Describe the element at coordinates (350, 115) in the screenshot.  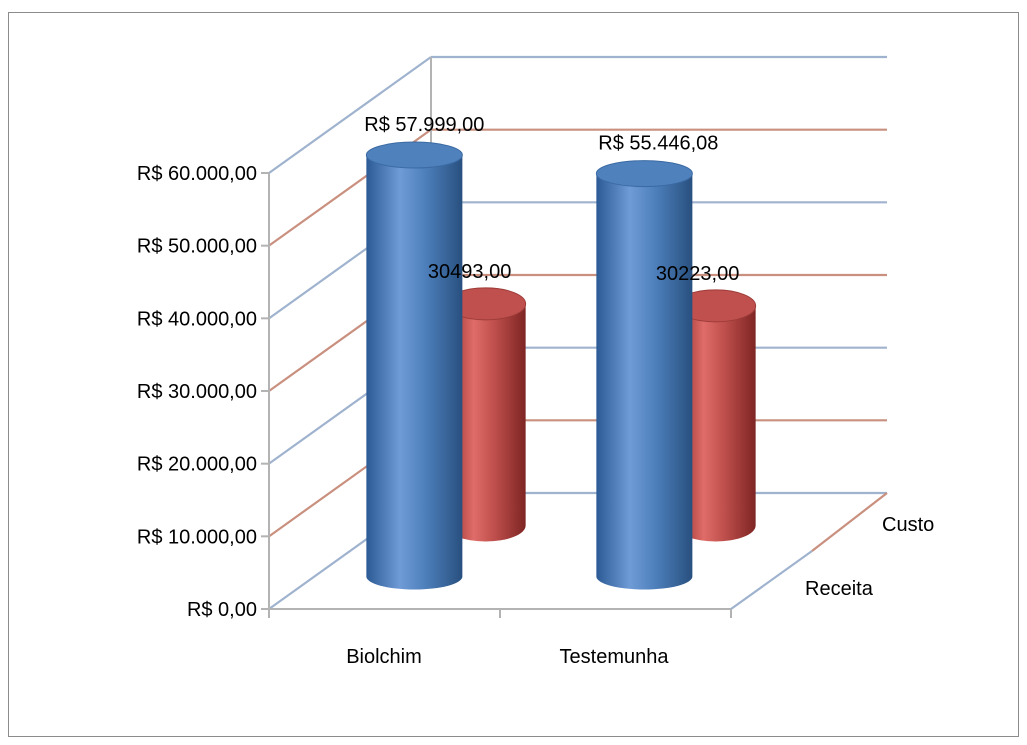
I see `side-wall-gridline` at that location.